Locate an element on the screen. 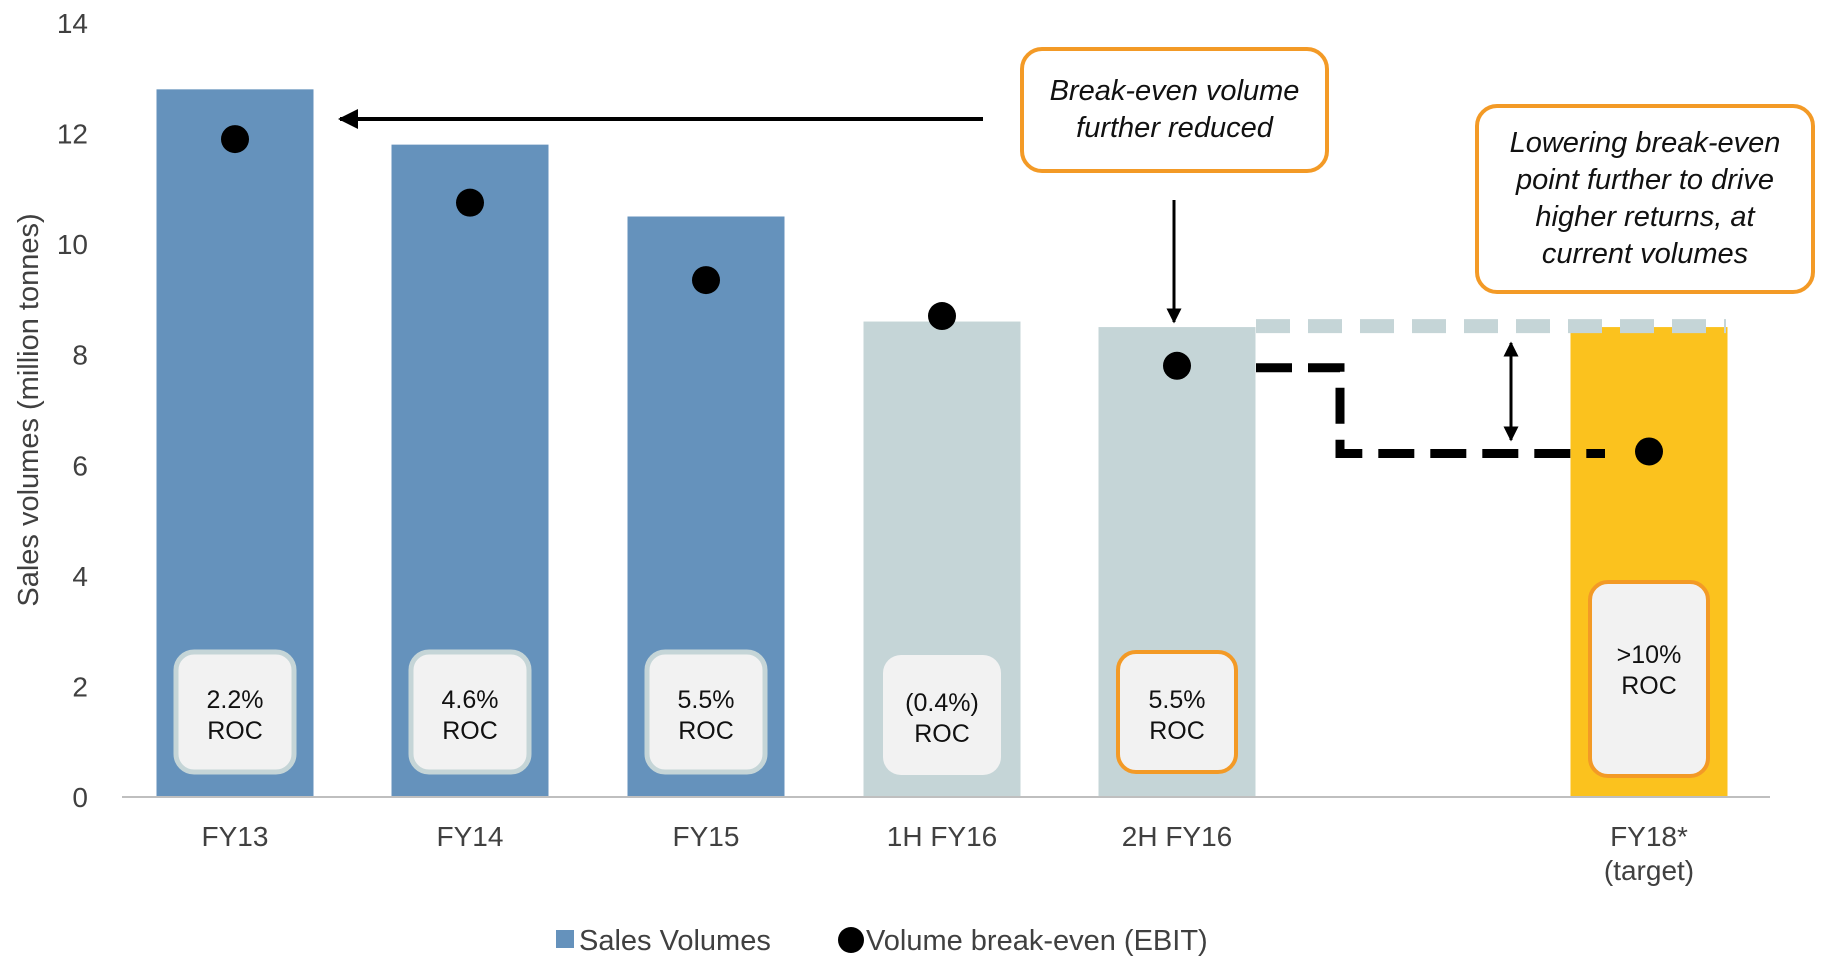 This screenshot has width=1822, height=964. break-even-dashed-step is located at coordinates (1430, 410).